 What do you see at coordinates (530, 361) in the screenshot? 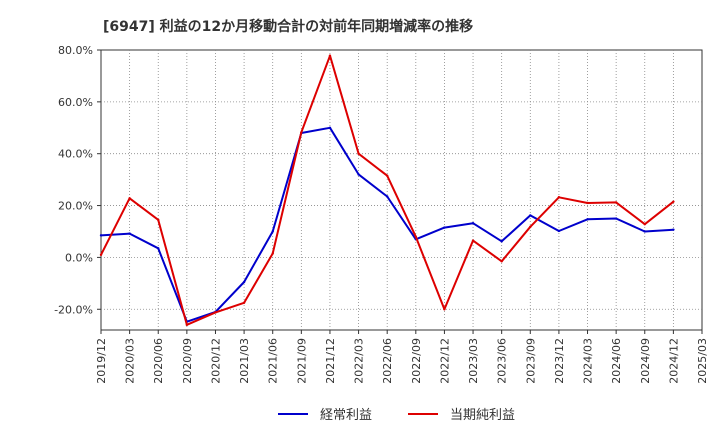
I see `x-tick-label: 2023/09` at bounding box center [530, 361].